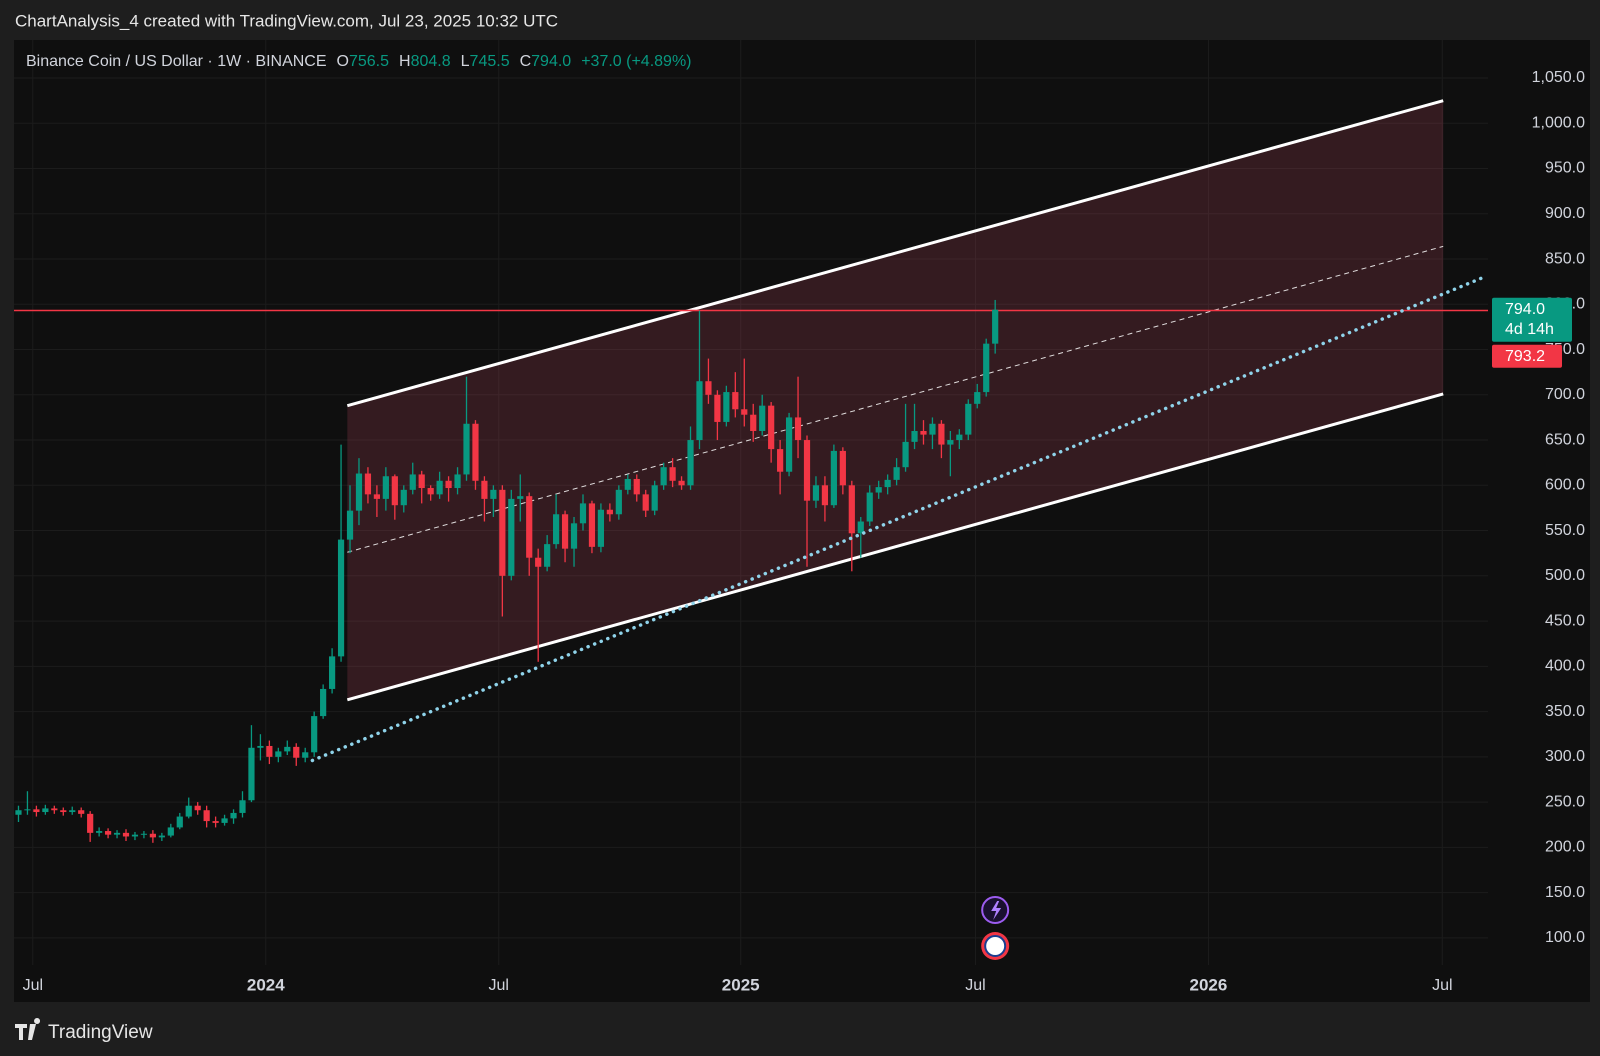 Image resolution: width=1600 pixels, height=1056 pixels. I want to click on ohlc-label: C, so click(526, 61).